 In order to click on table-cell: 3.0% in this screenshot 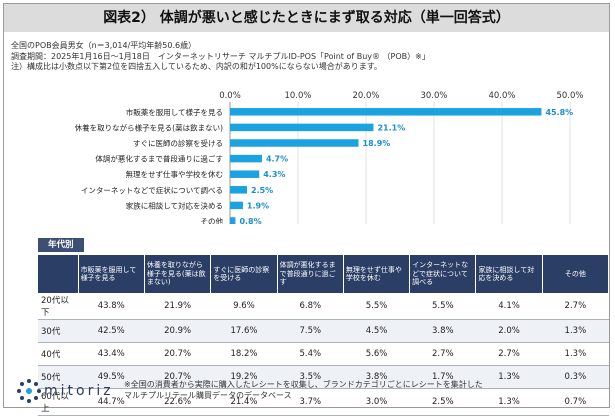, I will do `click(376, 402)`.